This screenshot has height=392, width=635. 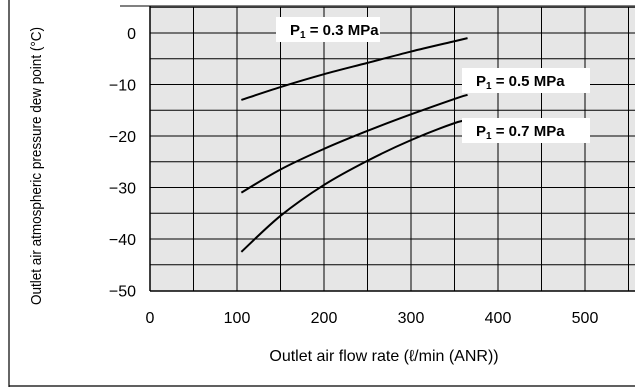 I want to click on x-tick-label: 100, so click(x=237, y=318).